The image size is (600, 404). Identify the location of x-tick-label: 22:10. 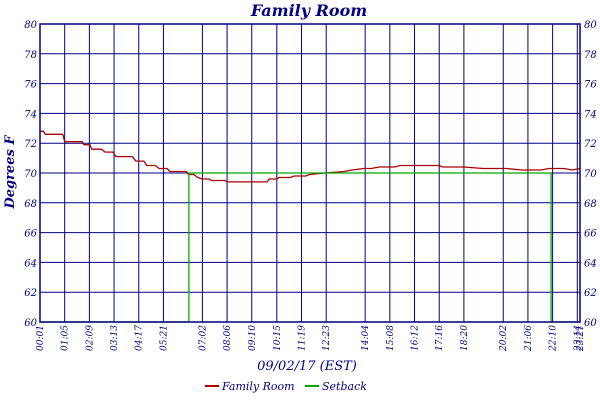
(554, 338).